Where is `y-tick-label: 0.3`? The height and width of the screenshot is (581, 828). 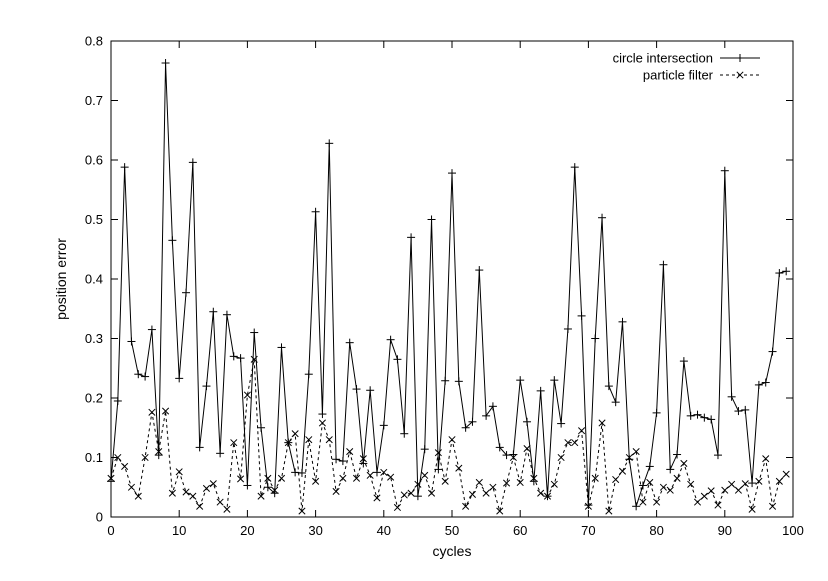
y-tick-label: 0.3 is located at coordinates (94, 338).